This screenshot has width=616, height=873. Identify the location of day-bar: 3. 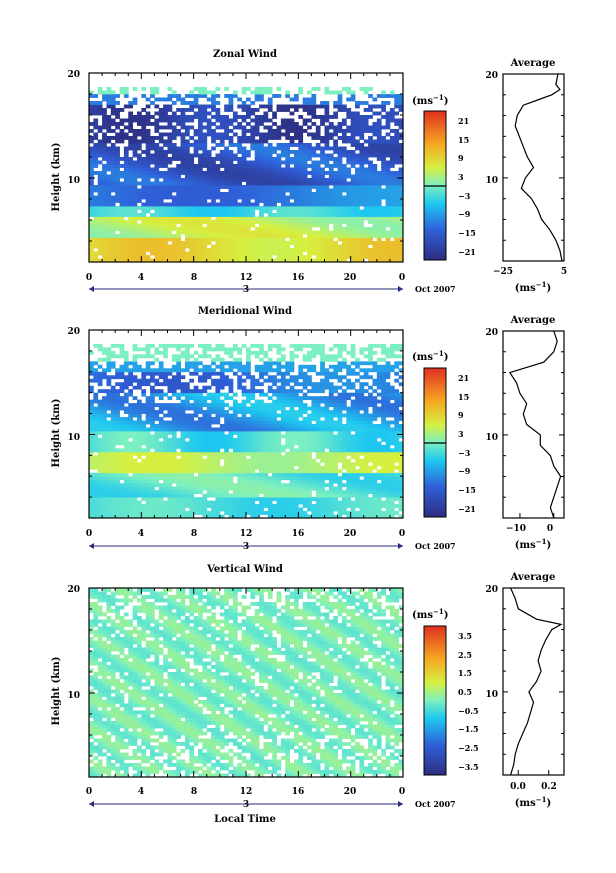
(246, 290).